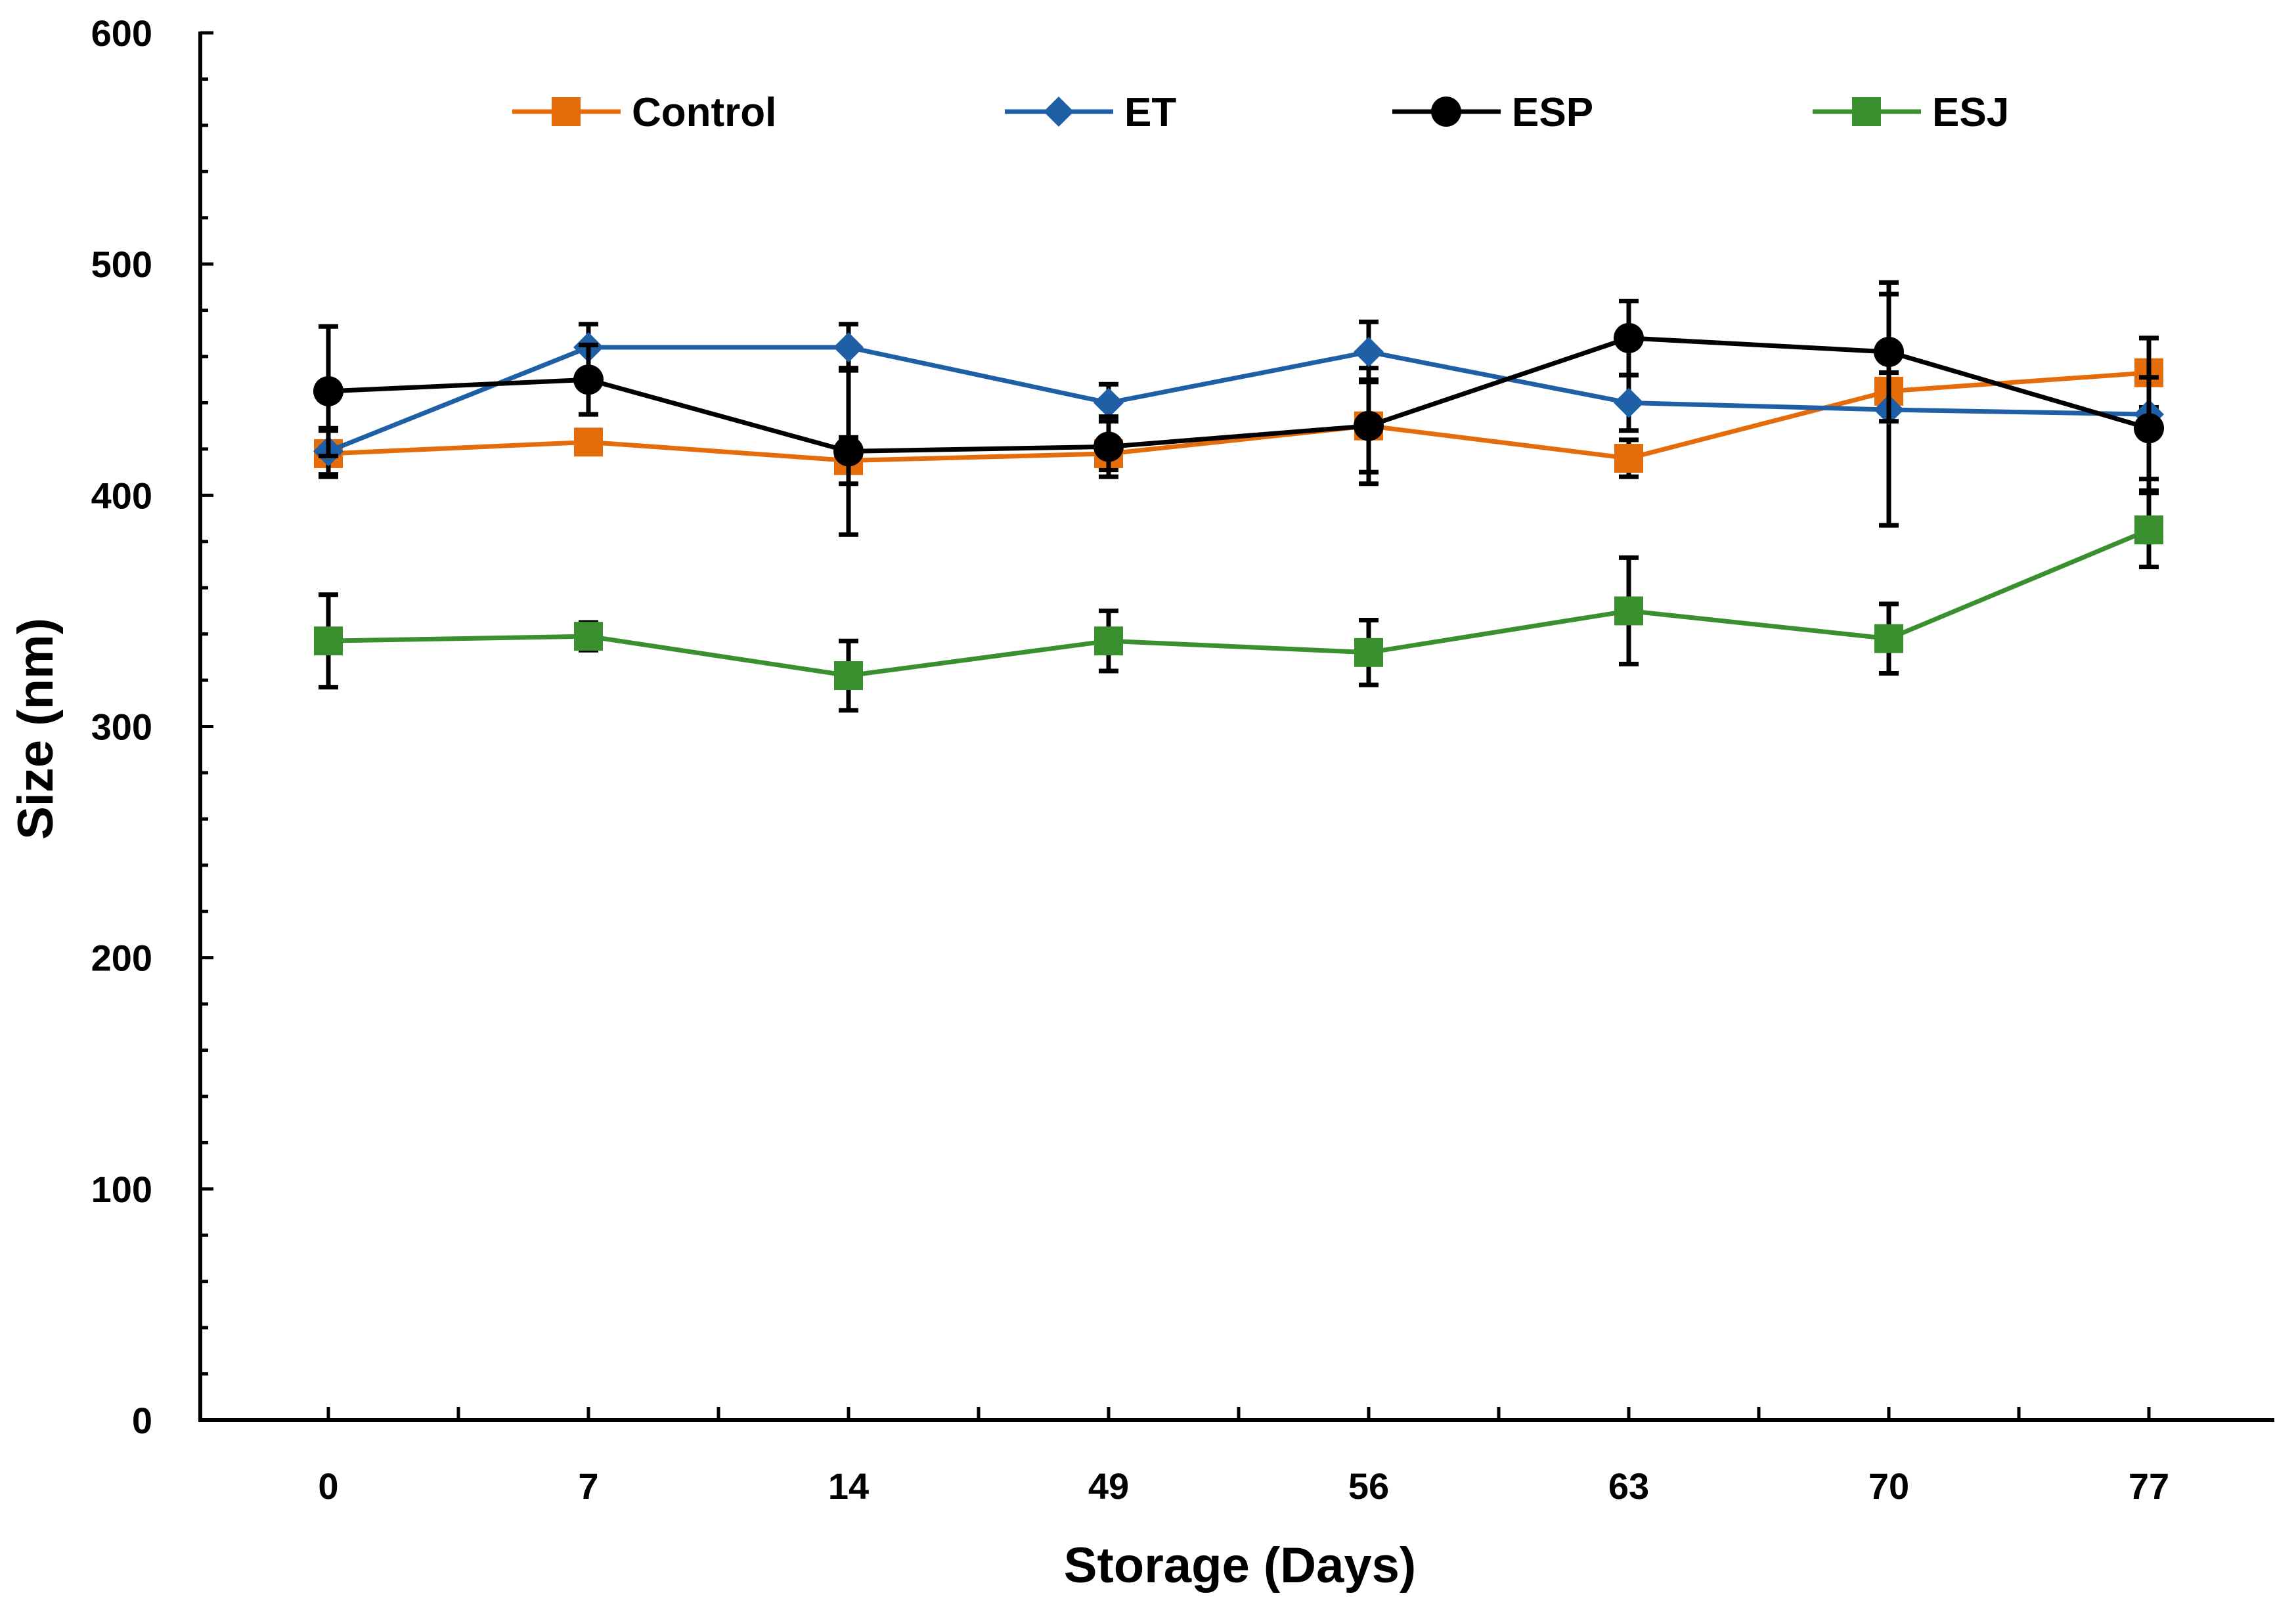 The width and height of the screenshot is (2296, 1602). Describe the element at coordinates (1260, 112) in the screenshot. I see `legend: Control ET ESP ESJ` at that location.